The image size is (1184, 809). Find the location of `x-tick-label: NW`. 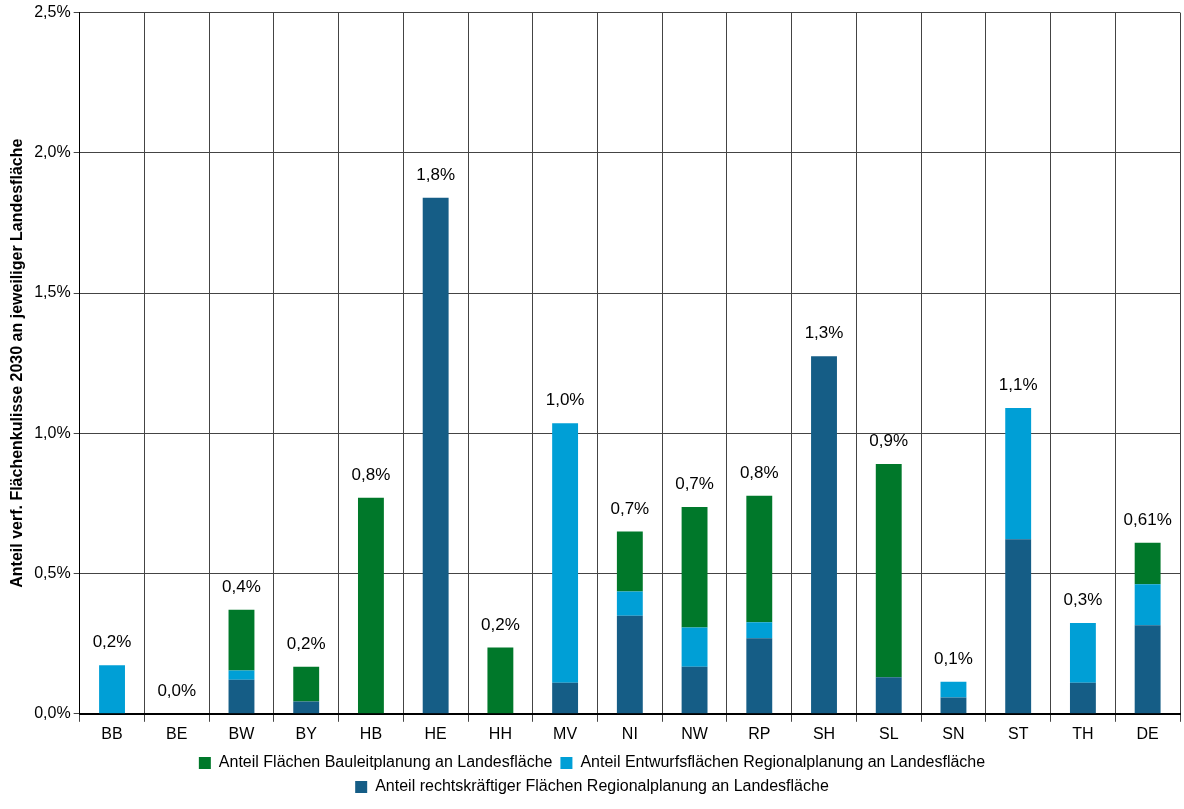

x-tick-label: NW is located at coordinates (695, 733).